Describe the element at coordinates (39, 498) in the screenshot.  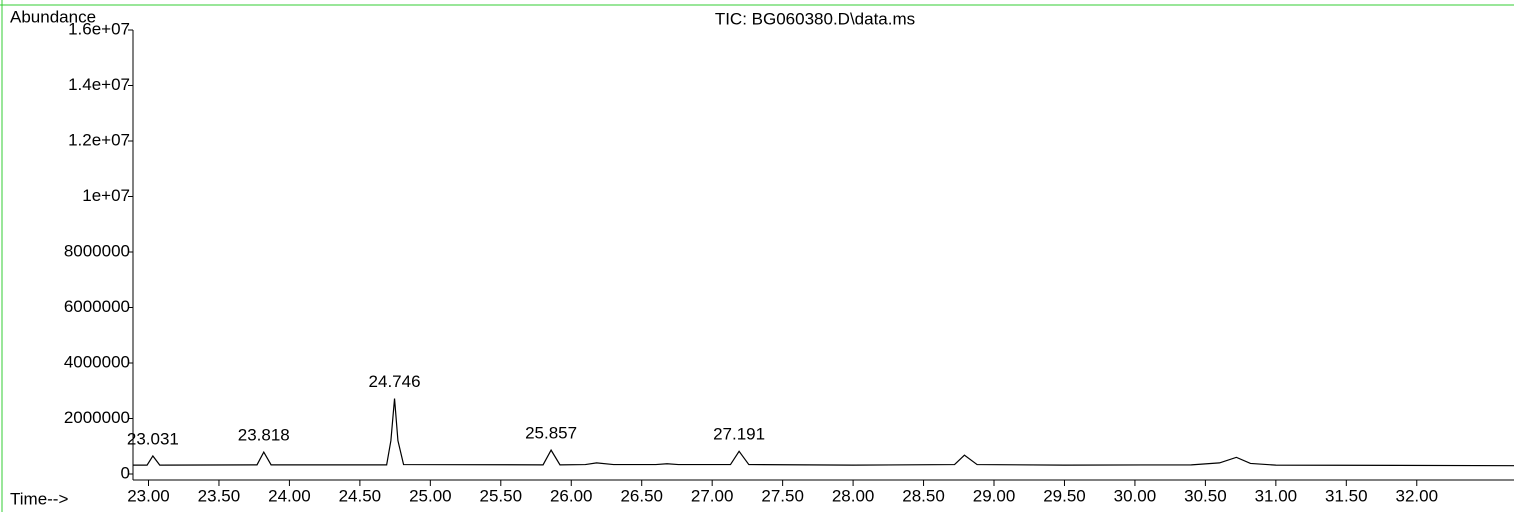
I see `x-axis-label: Time-->` at that location.